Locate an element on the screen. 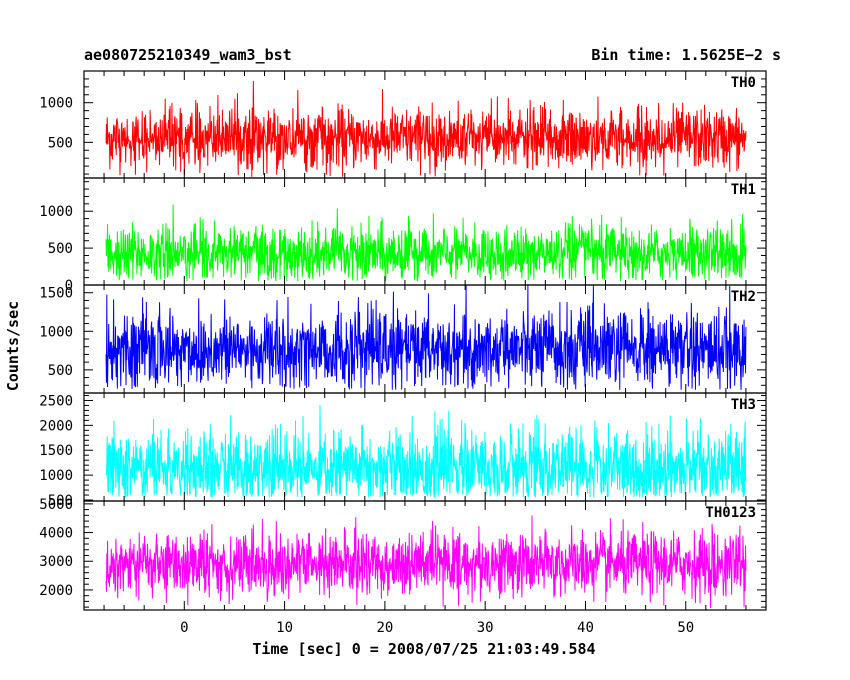 This screenshot has width=850, height=680. panel-label-th0123: TH0123 is located at coordinates (730, 513).